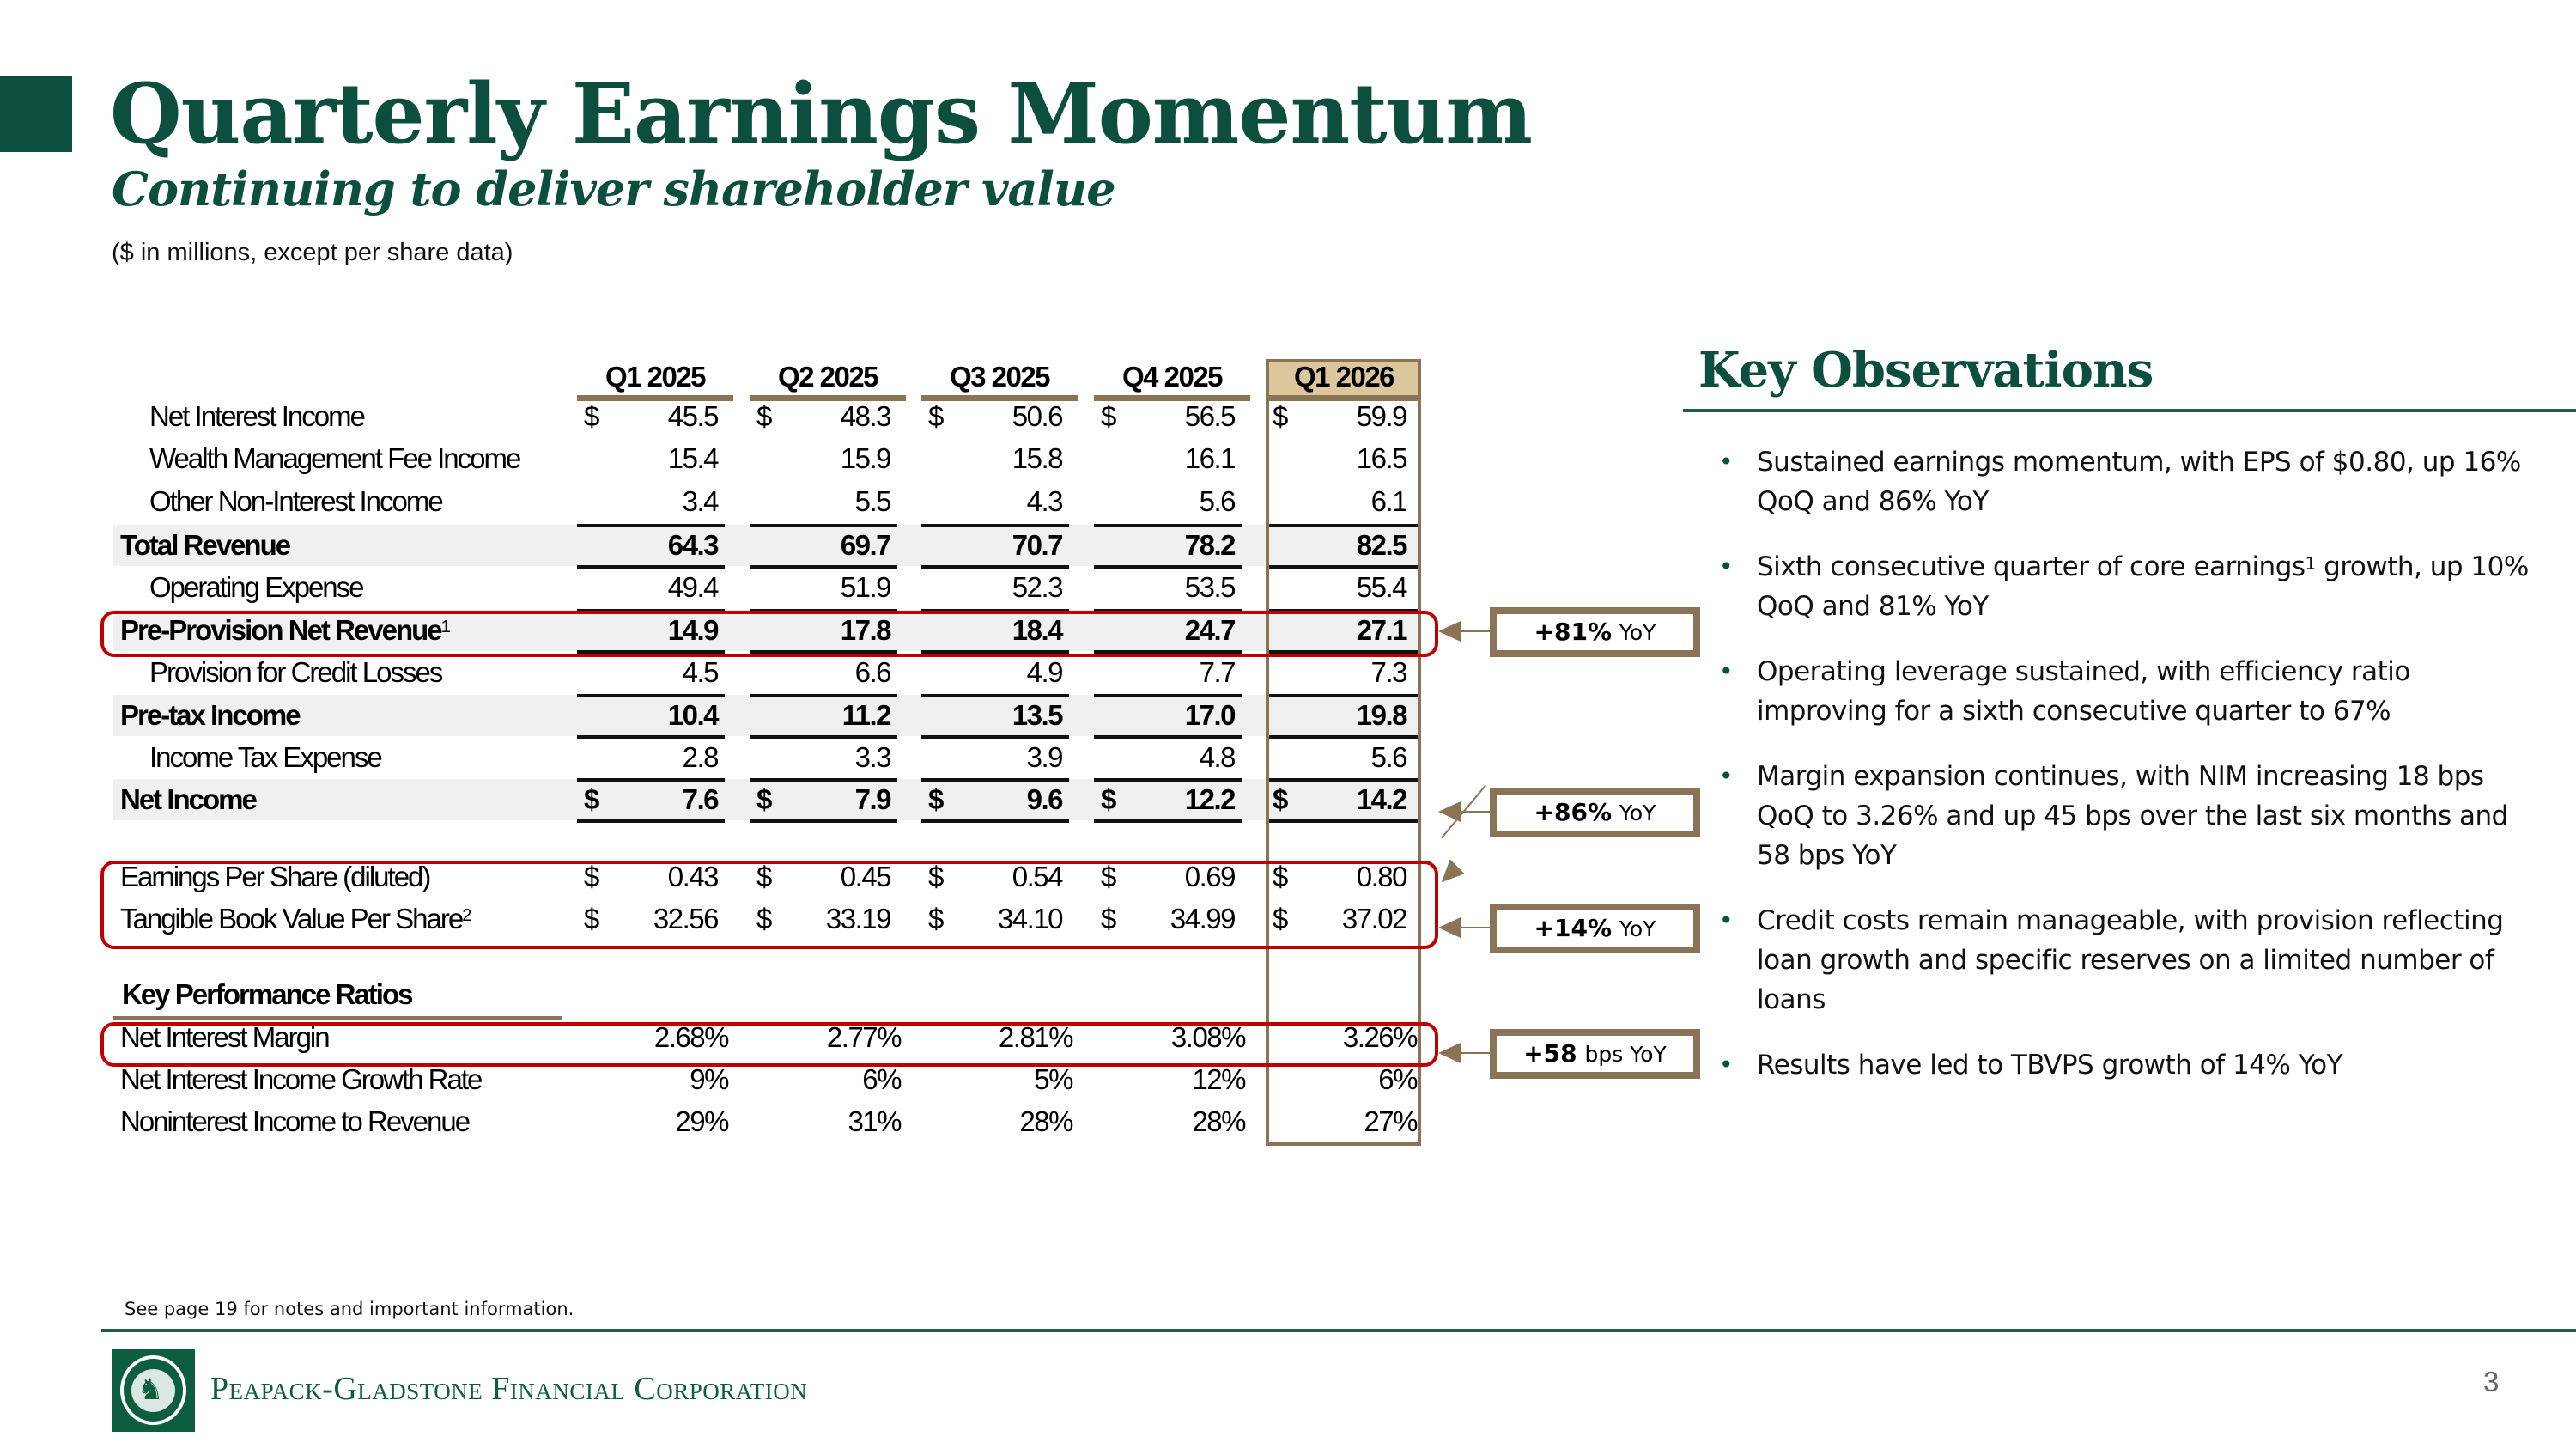  Describe the element at coordinates (1341, 416) in the screenshot. I see `table-cell: $59.9` at that location.